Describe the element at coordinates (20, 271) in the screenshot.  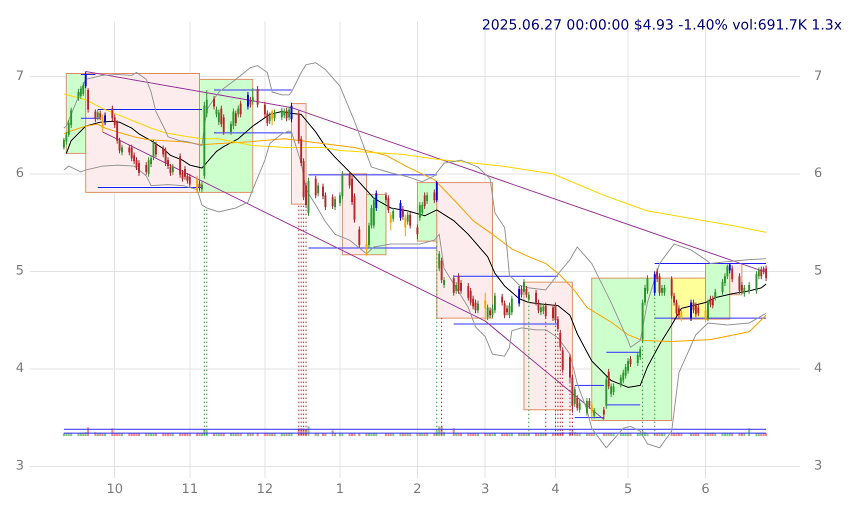
I see `y-tick-label: 5` at that location.